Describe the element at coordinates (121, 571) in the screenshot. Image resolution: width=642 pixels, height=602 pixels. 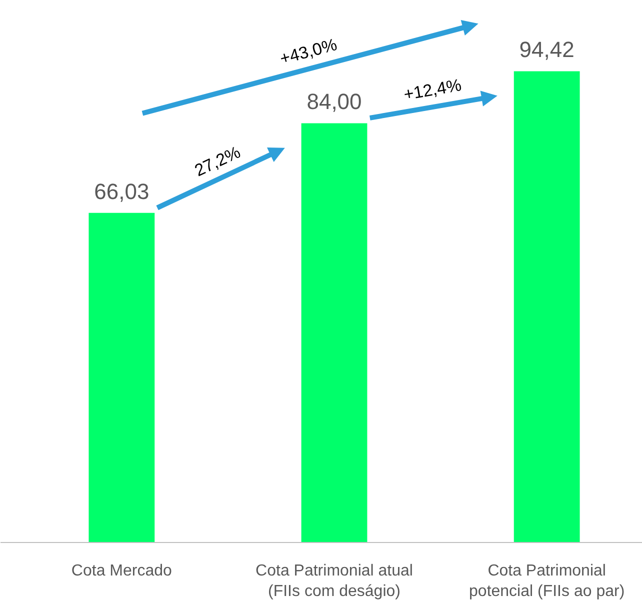
I see `x-tick-label: Cota Mercado` at that location.